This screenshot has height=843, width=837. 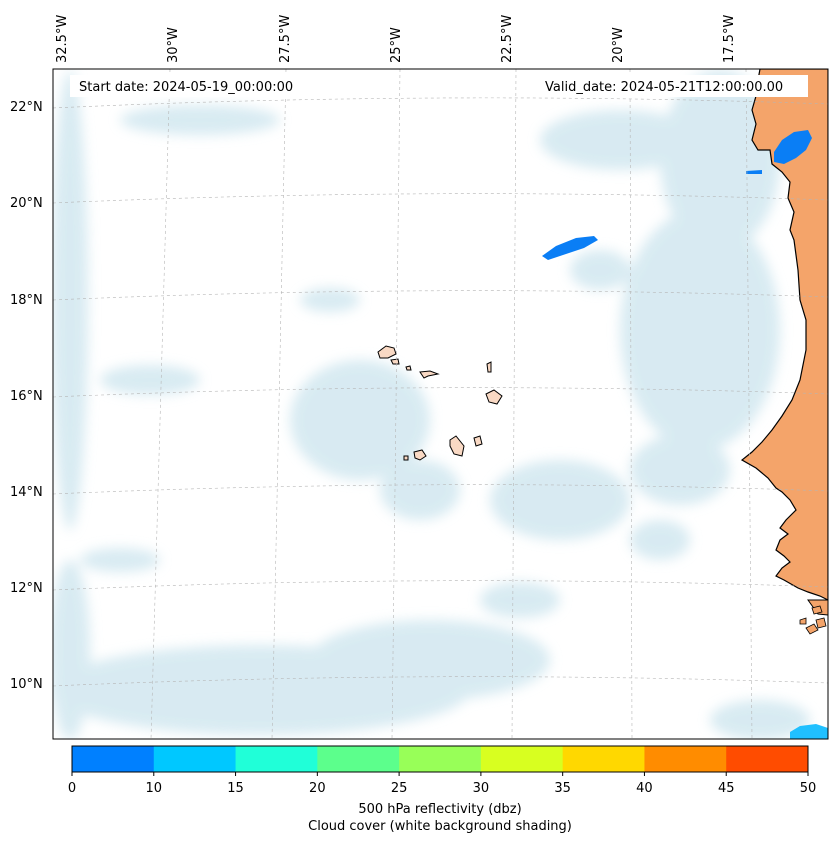 I want to click on lat-label-16n: 16°N, so click(x=26, y=396).